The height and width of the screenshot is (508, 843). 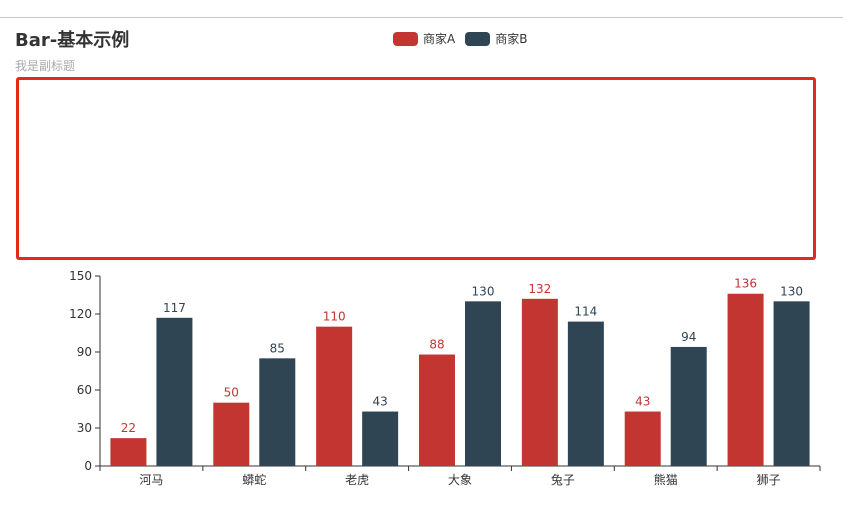 What do you see at coordinates (231, 393) in the screenshot?
I see `data-label-series-a: 50` at bounding box center [231, 393].